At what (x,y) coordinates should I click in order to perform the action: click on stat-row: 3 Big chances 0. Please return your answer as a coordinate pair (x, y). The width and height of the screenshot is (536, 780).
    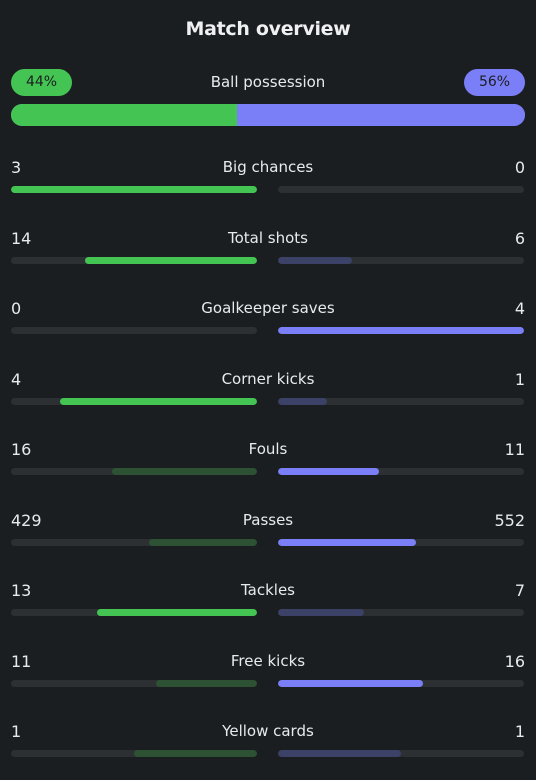
    Looking at the image, I should click on (268, 178).